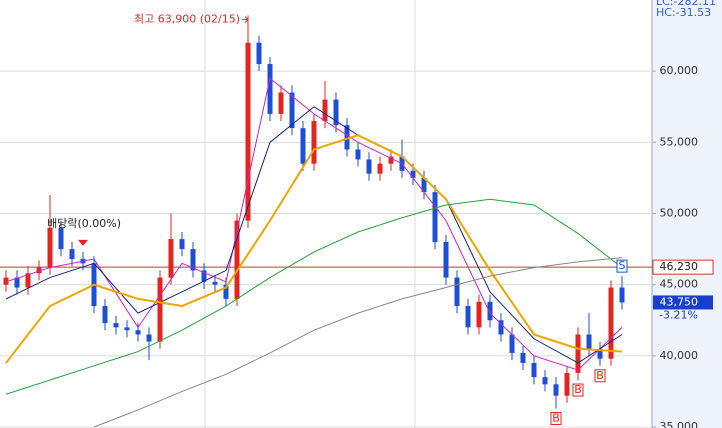  What do you see at coordinates (679, 213) in the screenshot?
I see `y-tick-label: 50,000` at bounding box center [679, 213].